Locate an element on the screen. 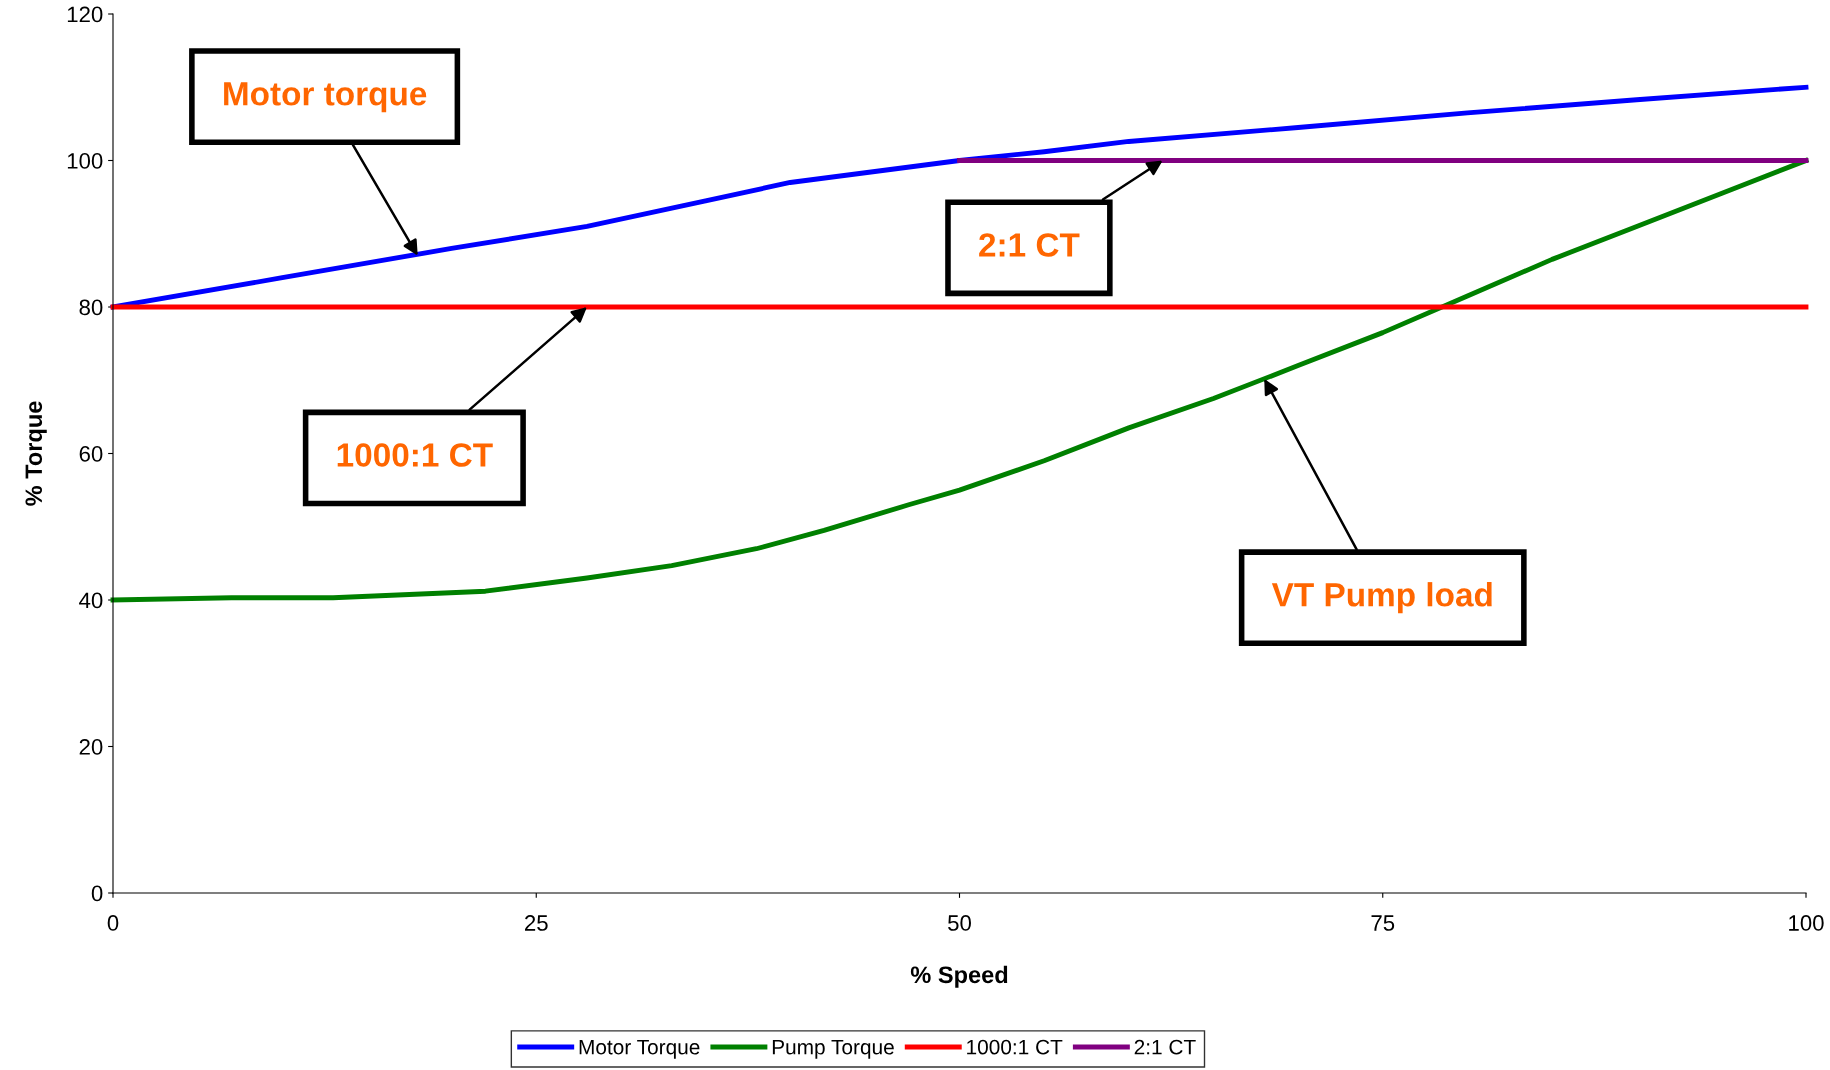 This screenshot has height=1070, width=1830. x-tick-label: 100 is located at coordinates (1806, 923).